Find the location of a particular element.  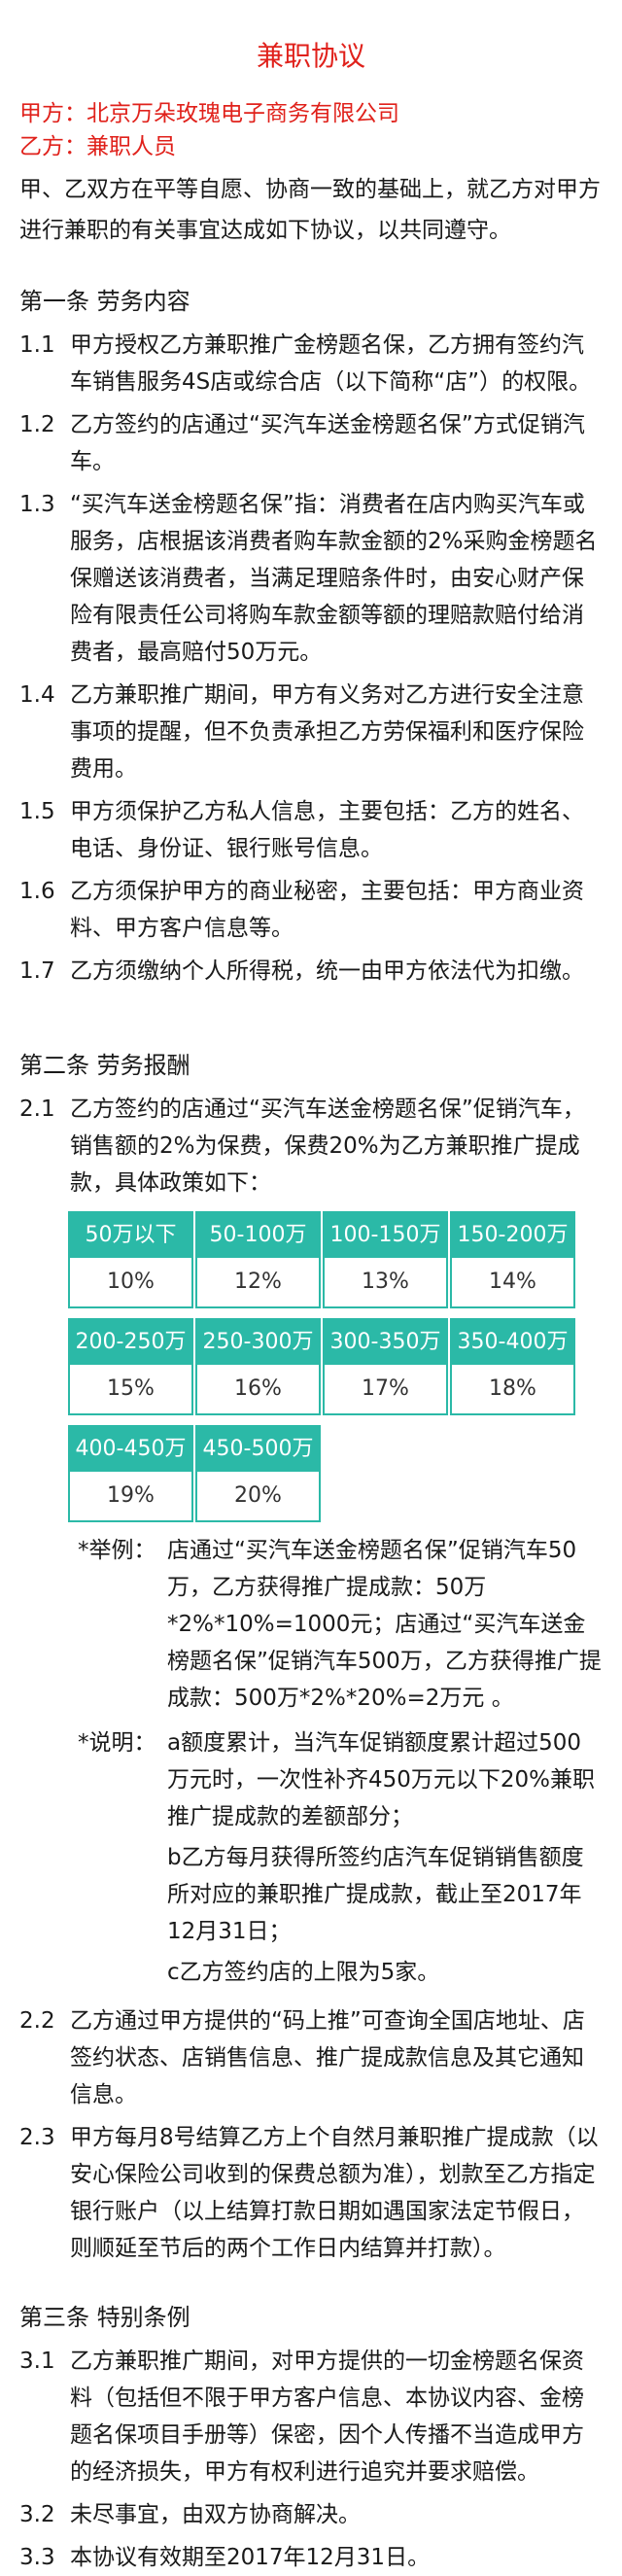

clause-text: 甲方须保护乙方私人信息，主要包括：乙方的姓名、电话、身份证、银行账号信息。 is located at coordinates (327, 830).